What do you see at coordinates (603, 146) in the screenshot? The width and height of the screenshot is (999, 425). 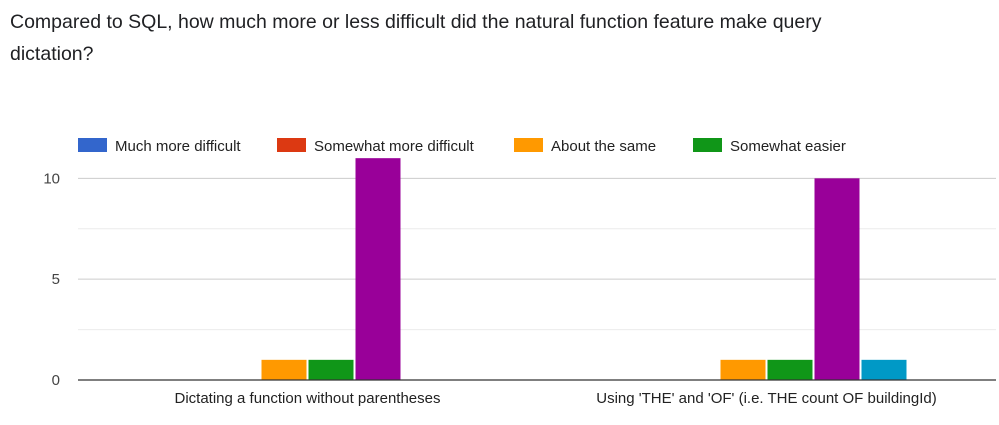 I see `legend-label: About the same` at bounding box center [603, 146].